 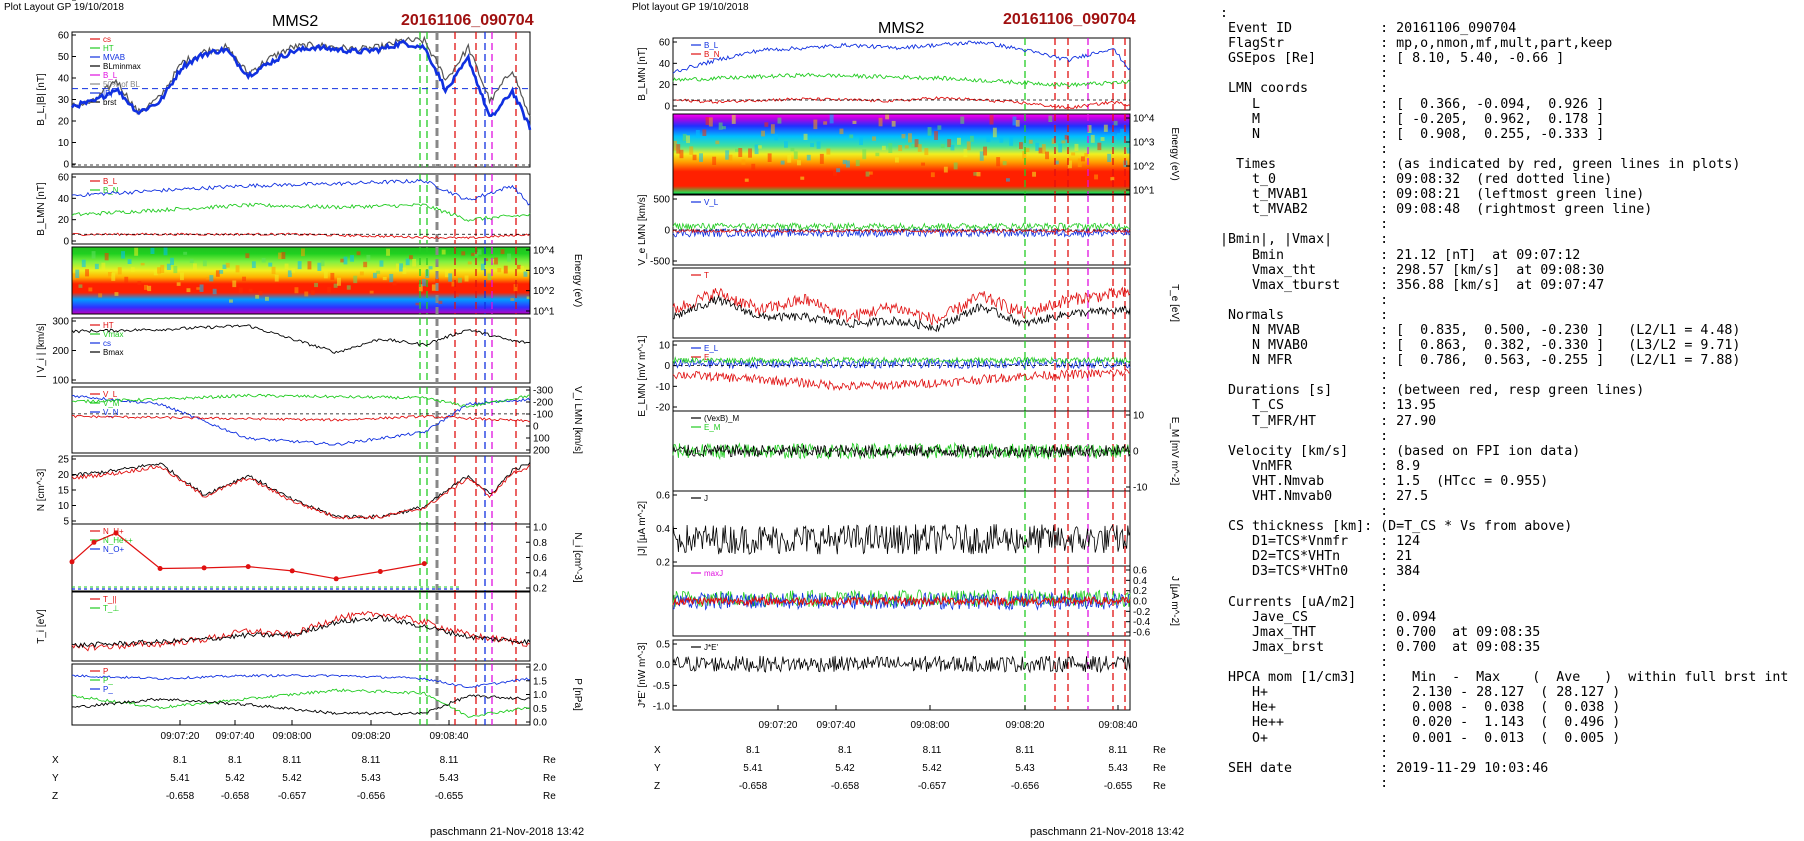 What do you see at coordinates (301, 339) in the screenshot?
I see `series-Vi-magnitude` at bounding box center [301, 339].